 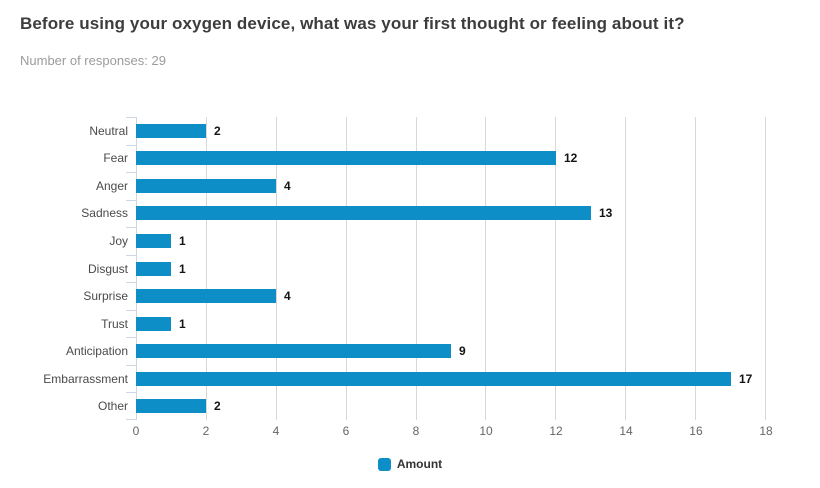 I want to click on bar-row: Fear 12, so click(x=383, y=159).